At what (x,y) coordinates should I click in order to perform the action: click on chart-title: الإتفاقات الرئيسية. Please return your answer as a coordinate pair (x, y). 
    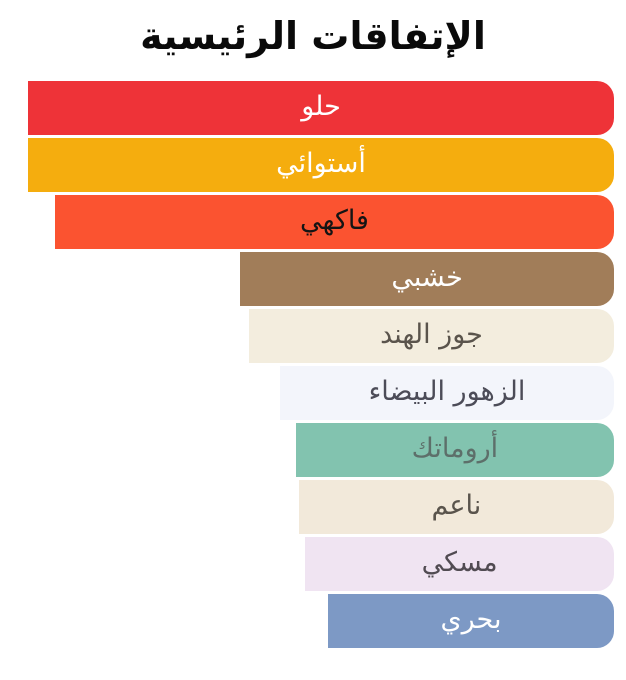
    Looking at the image, I should click on (313, 36).